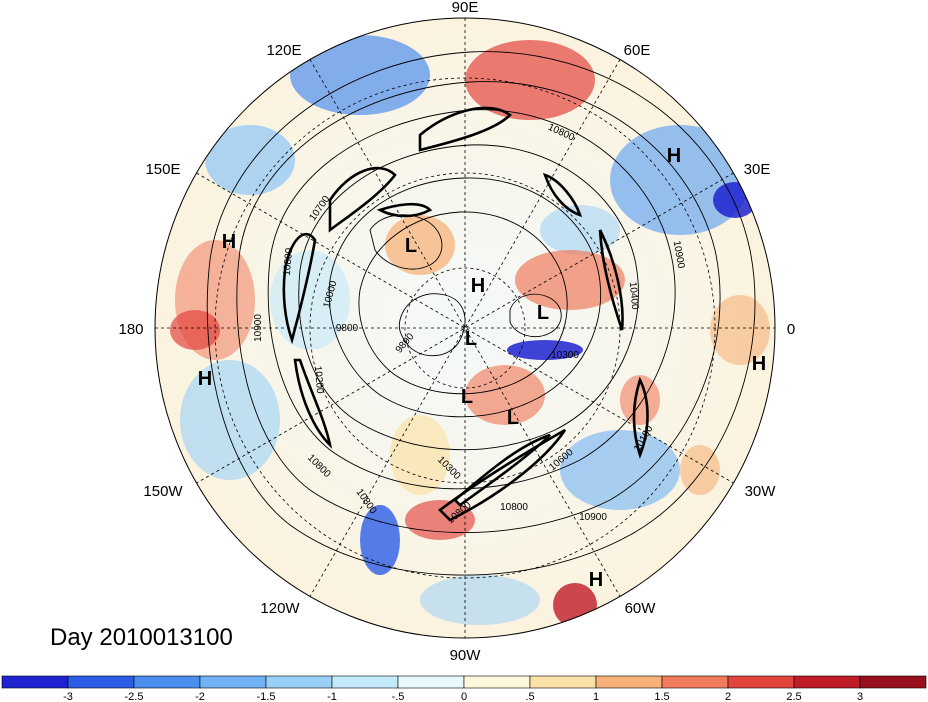 The image size is (928, 702). What do you see at coordinates (596, 696) in the screenshot?
I see `colorbar-tick-label: 1` at bounding box center [596, 696].